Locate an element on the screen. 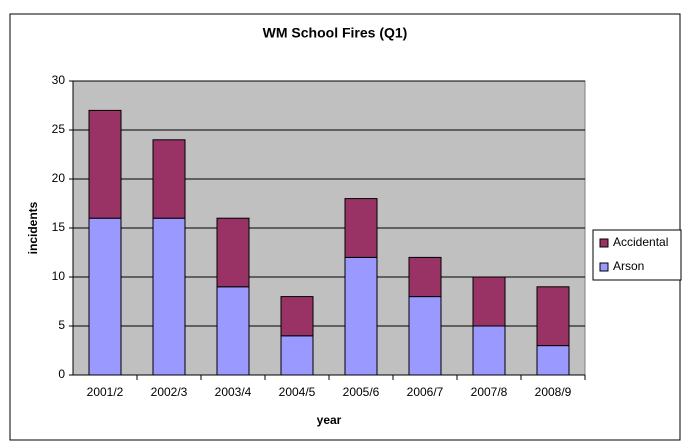  y-tick-label: 20 is located at coordinates (59, 178).